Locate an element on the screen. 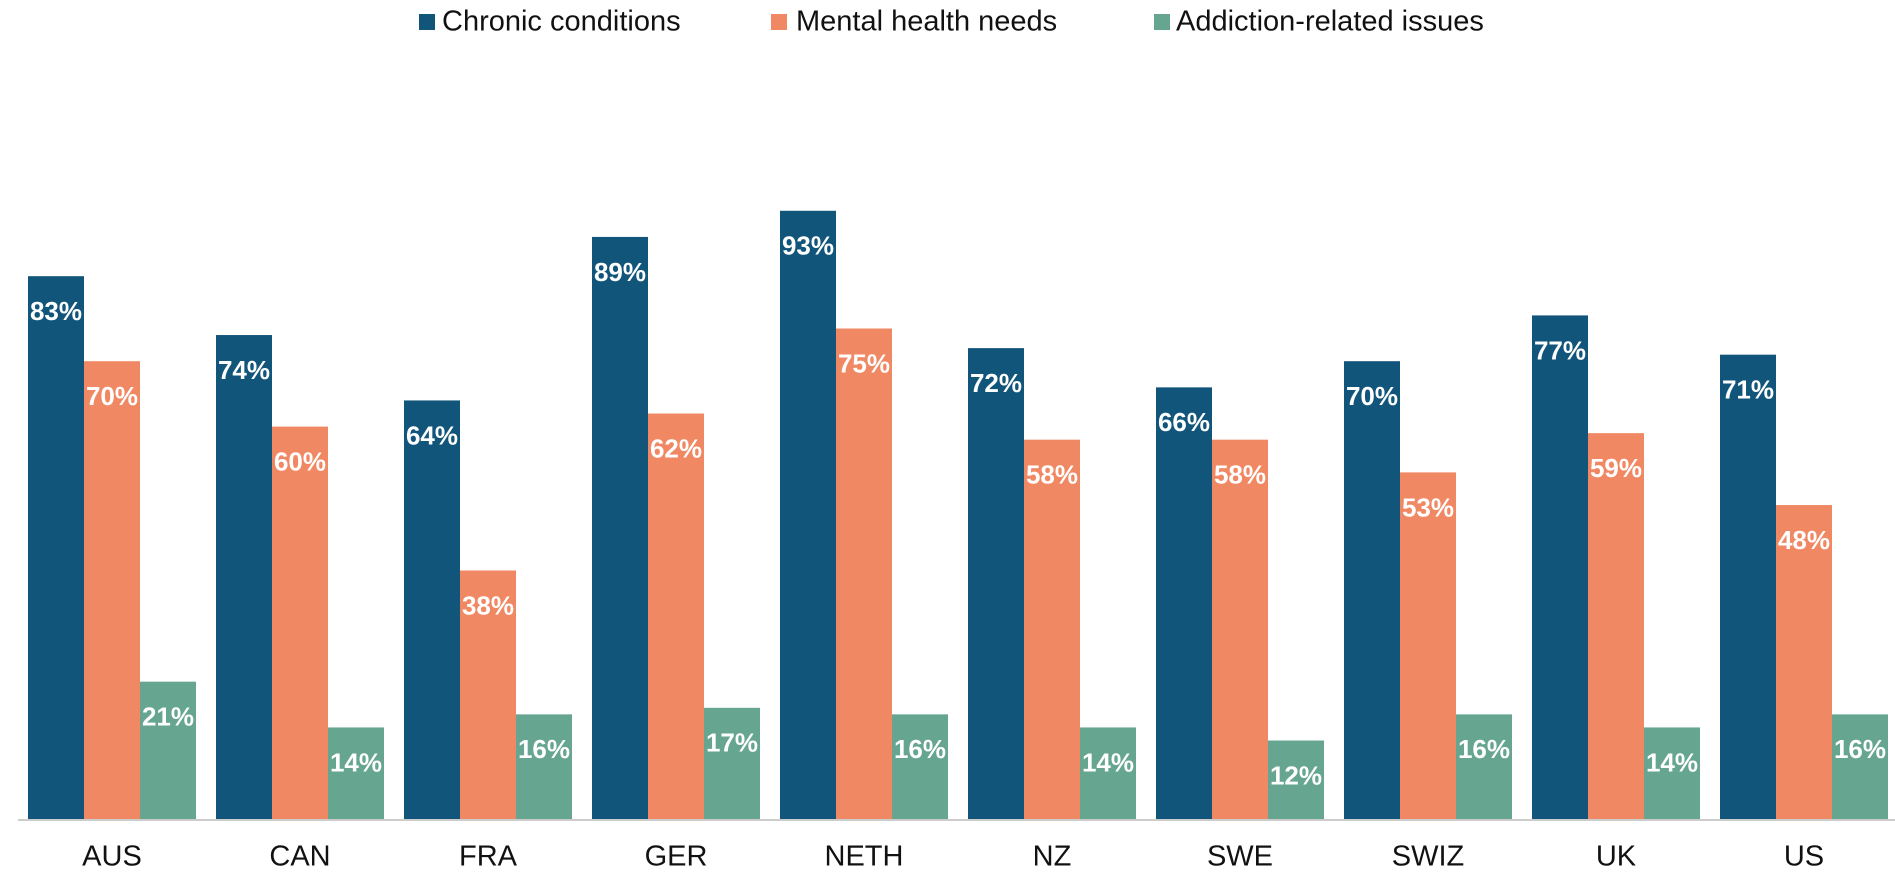 The width and height of the screenshot is (1895, 873). data-label: 48% is located at coordinates (1804, 540).